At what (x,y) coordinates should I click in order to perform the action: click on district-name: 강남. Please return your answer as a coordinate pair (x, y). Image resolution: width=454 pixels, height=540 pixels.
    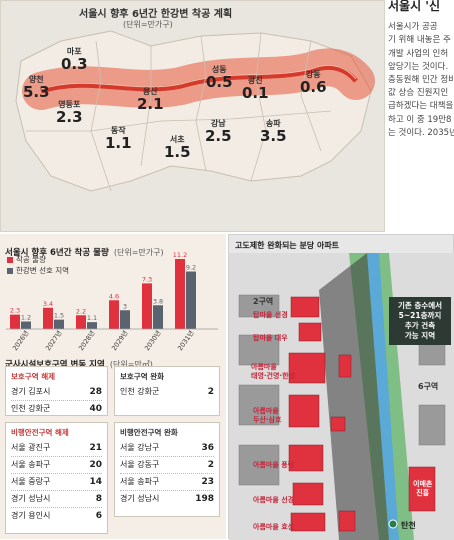
    Looking at the image, I should click on (218, 123).